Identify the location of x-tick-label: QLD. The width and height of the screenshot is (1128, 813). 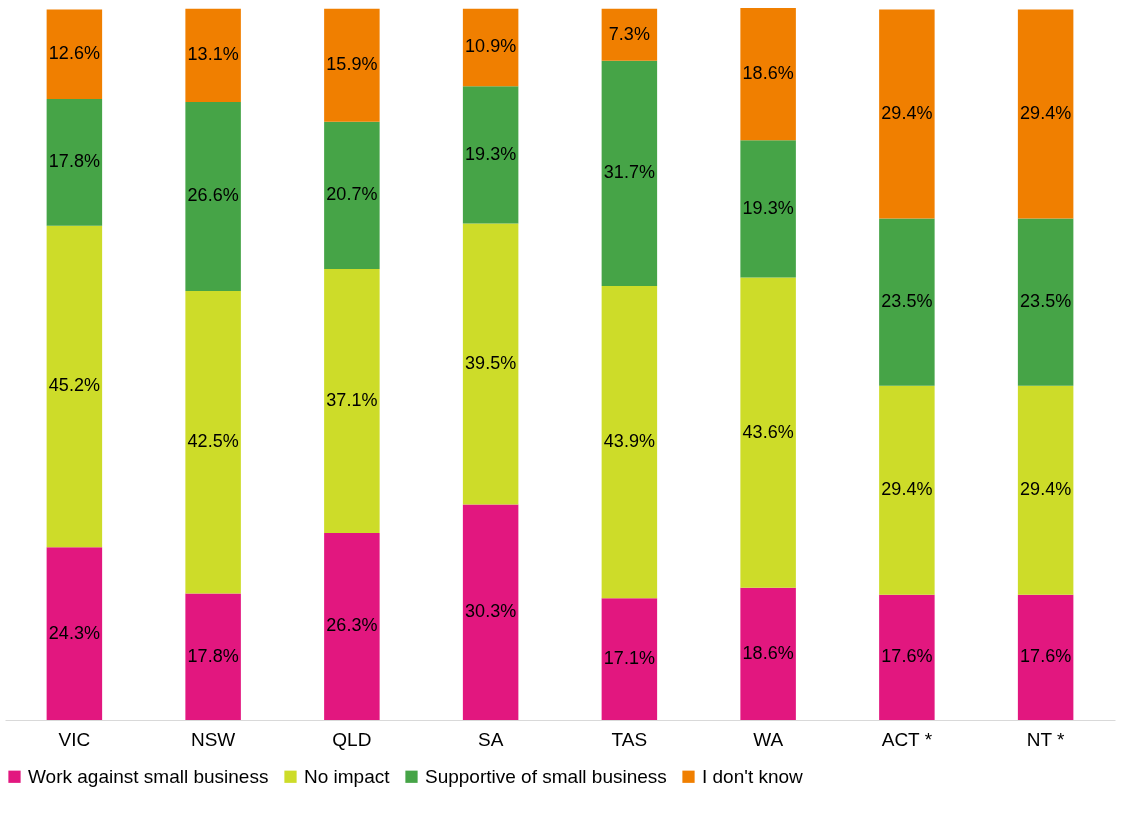
(352, 739).